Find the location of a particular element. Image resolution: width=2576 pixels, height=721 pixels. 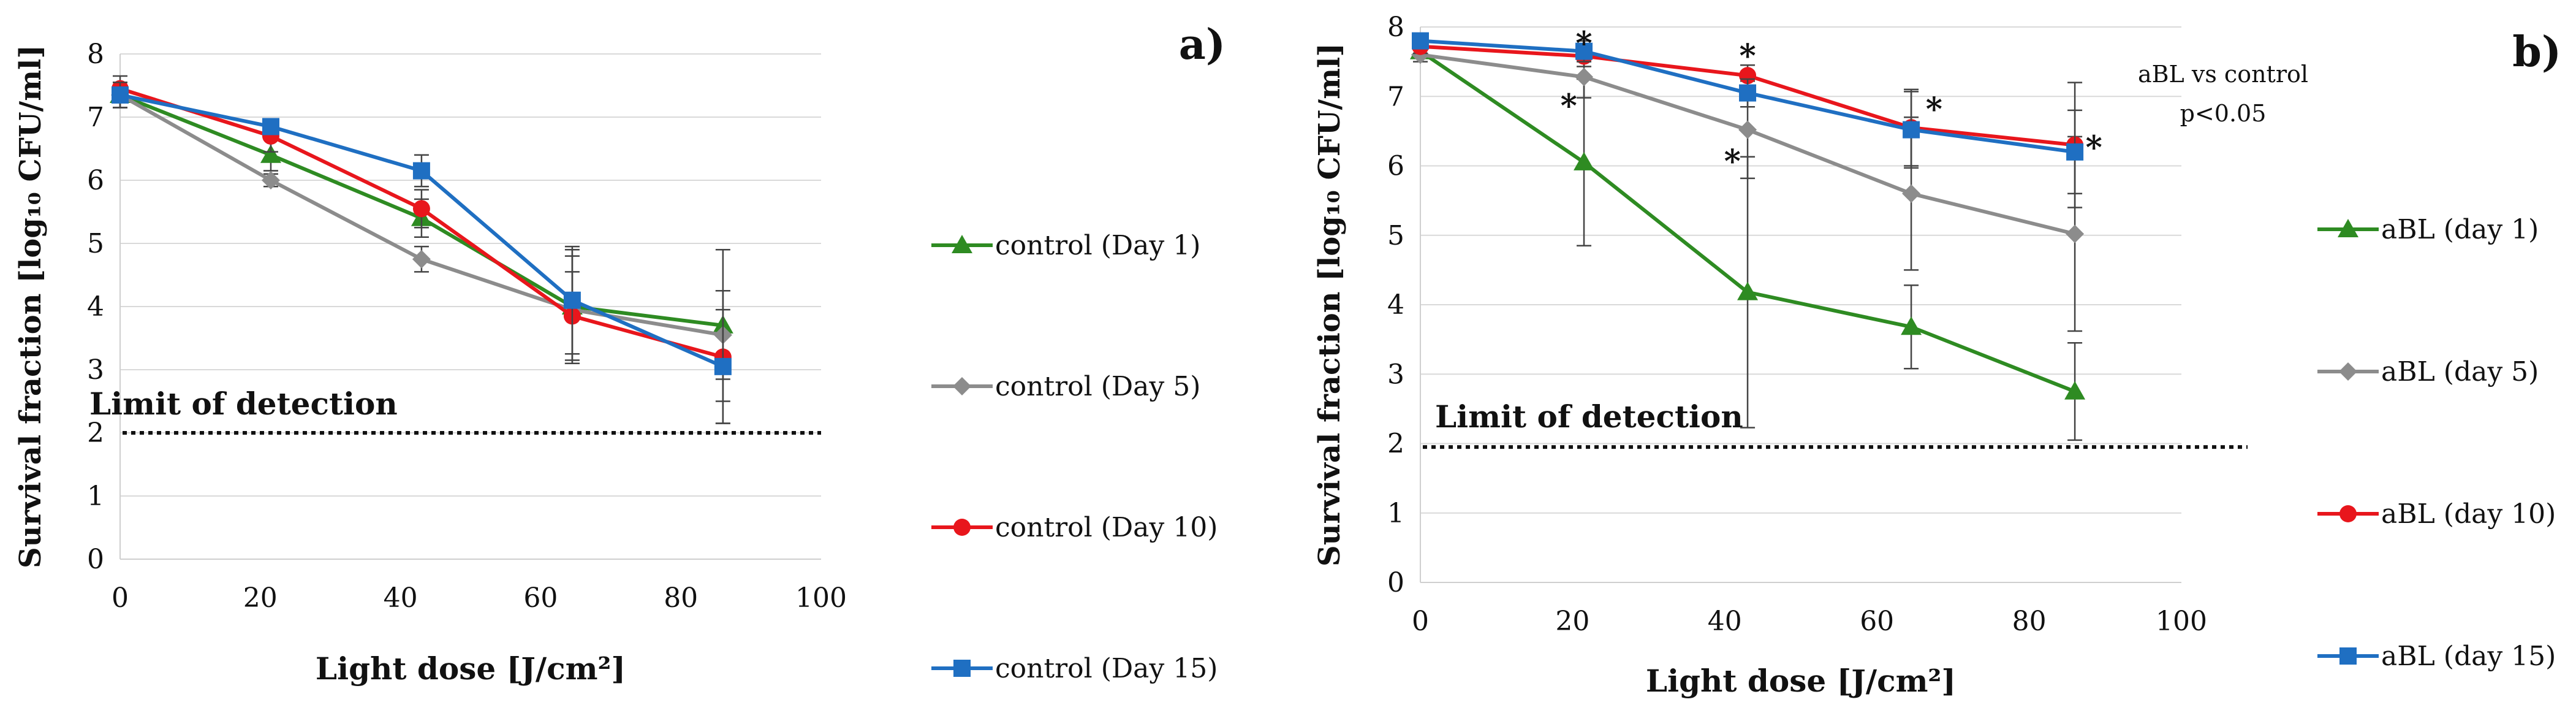

legend-label: aBL (day 5) is located at coordinates (2460, 371).